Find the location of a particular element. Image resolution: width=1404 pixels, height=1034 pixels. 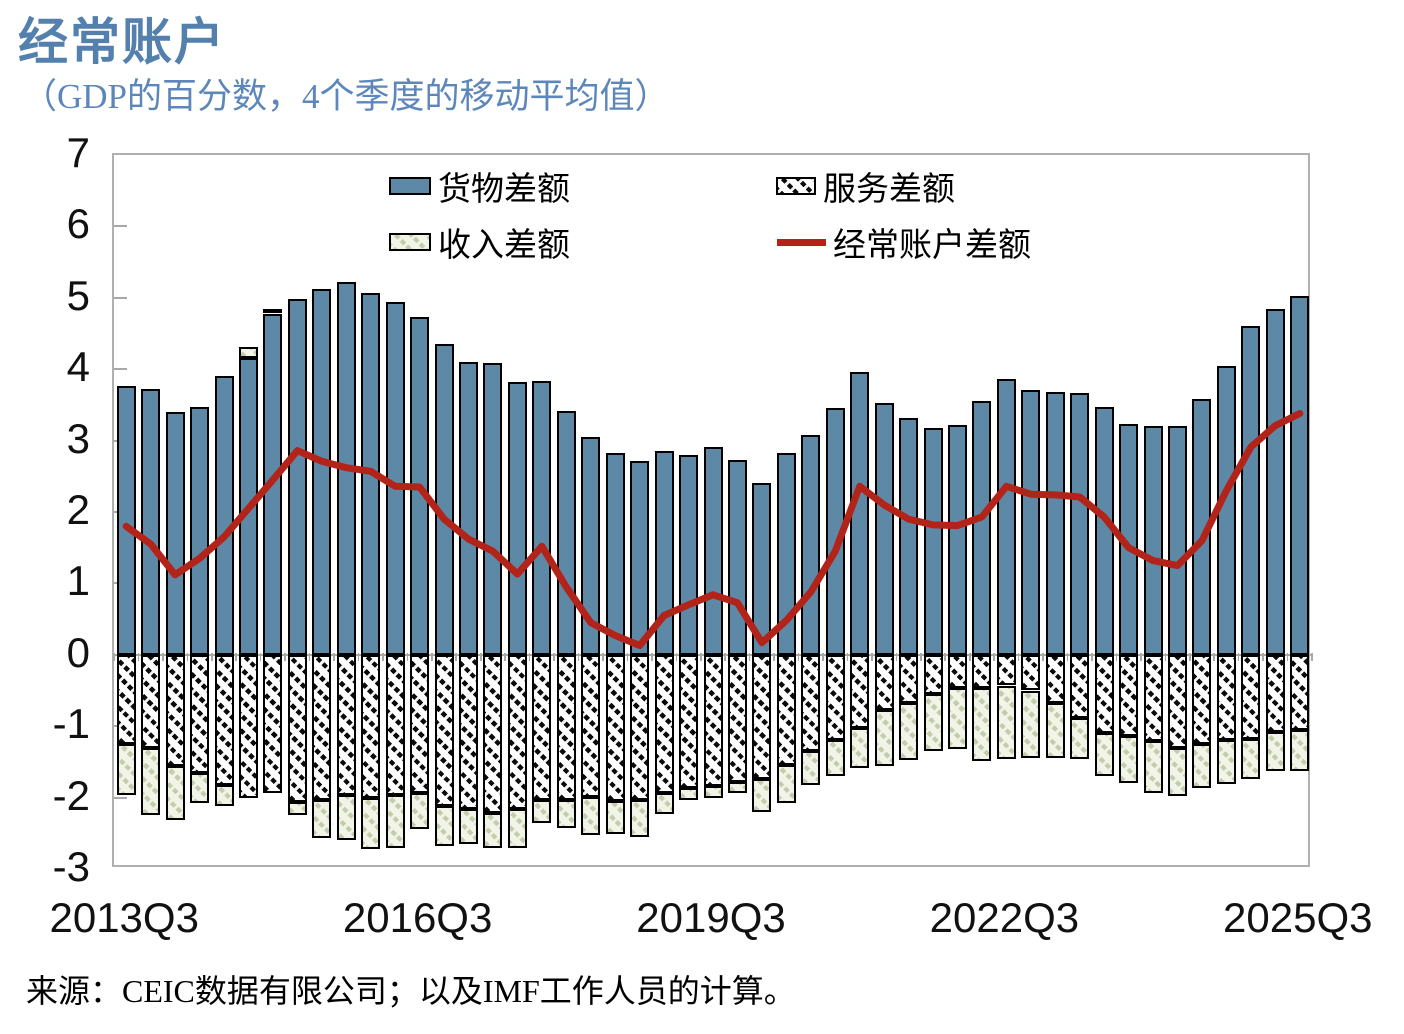

x-tick-label: 2025Q3 is located at coordinates (1298, 917).